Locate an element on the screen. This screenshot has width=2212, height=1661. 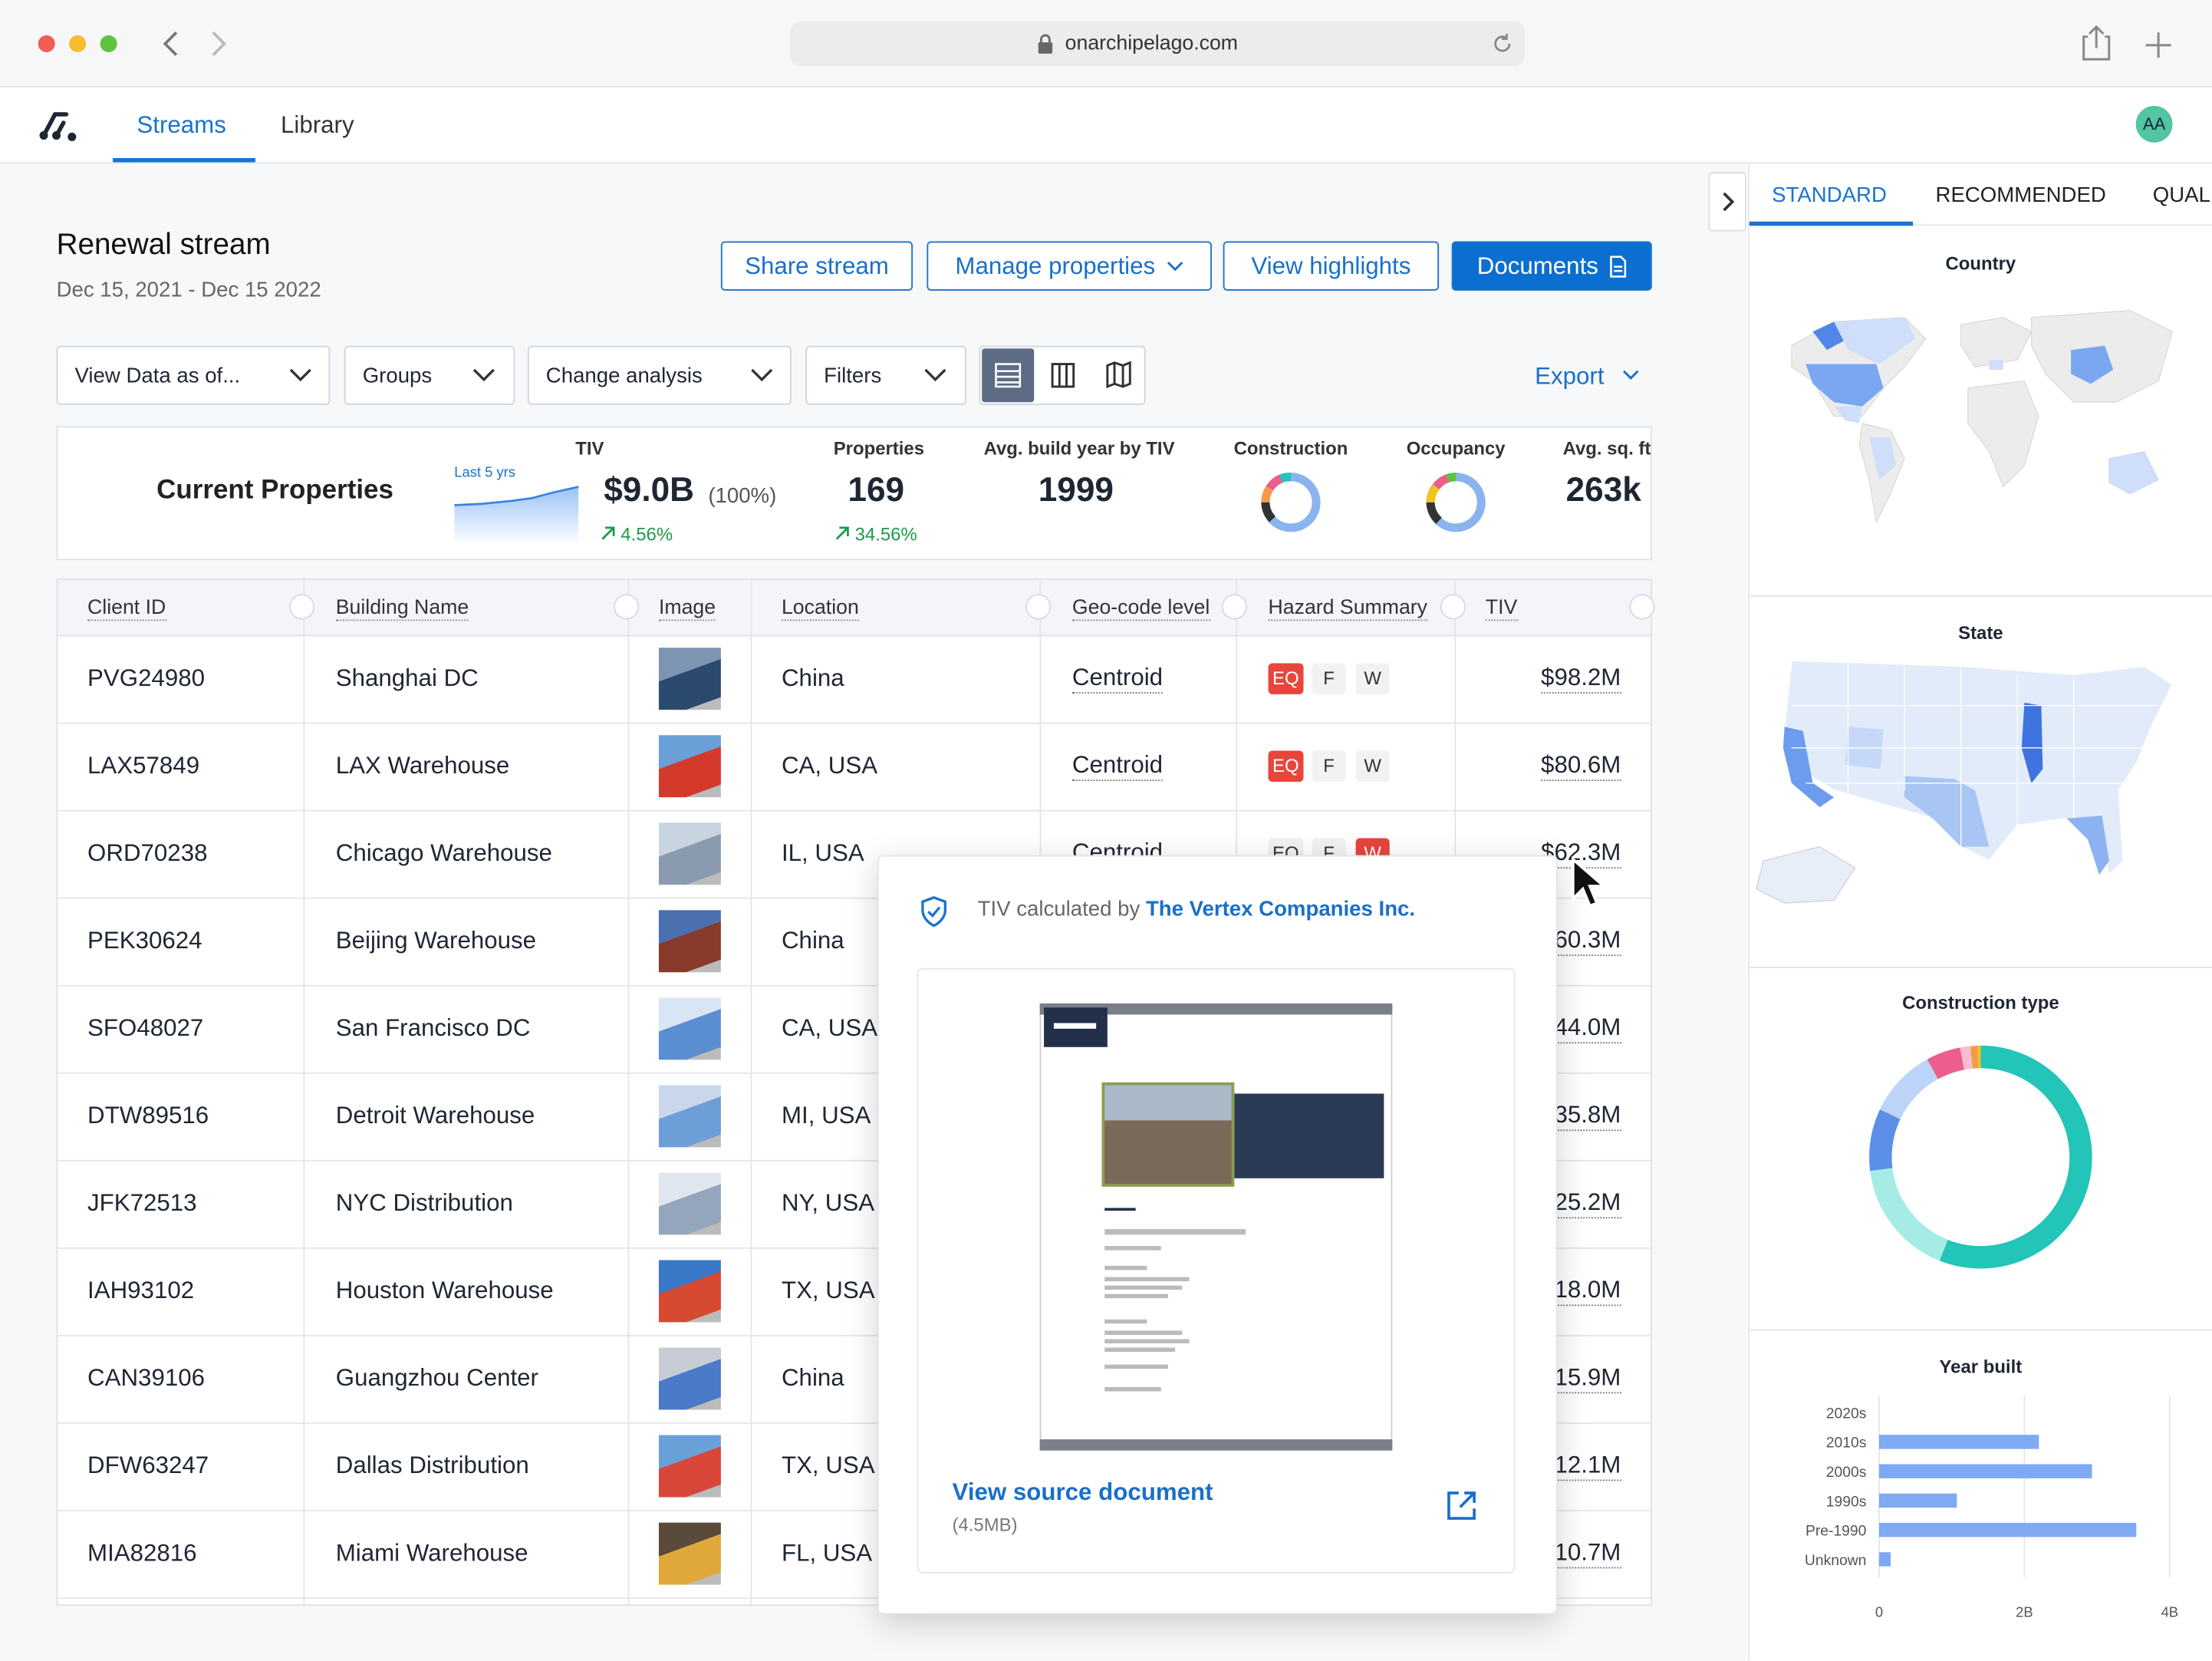
button-label: Documents is located at coordinates (1537, 265).